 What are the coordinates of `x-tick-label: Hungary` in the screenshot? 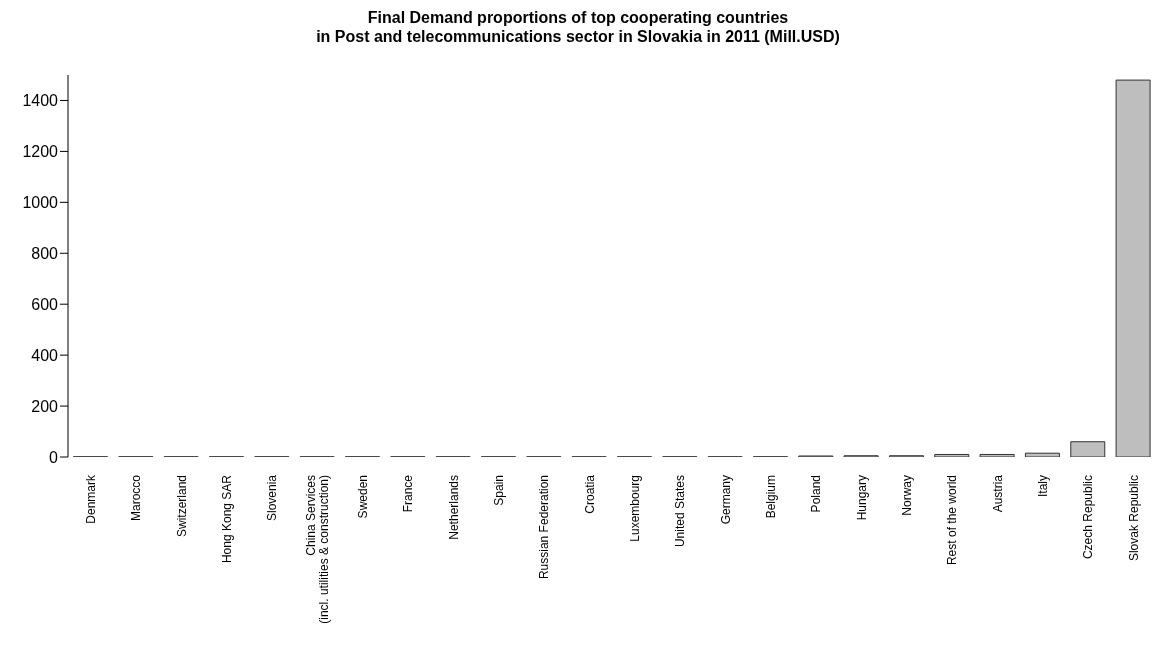 It's located at (861, 498).